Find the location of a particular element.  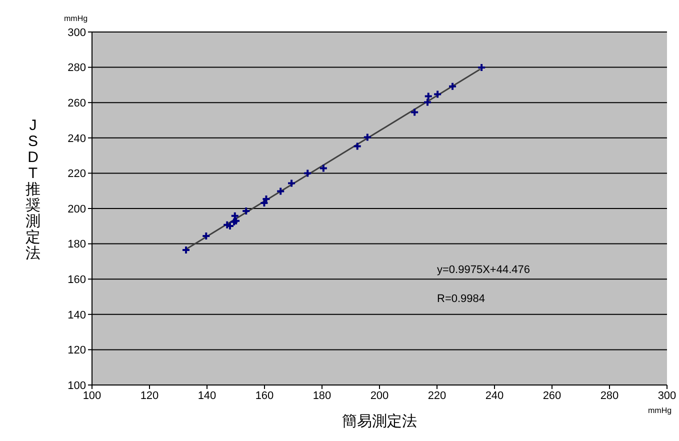

y-tick-label: 200 is located at coordinates (77, 209).